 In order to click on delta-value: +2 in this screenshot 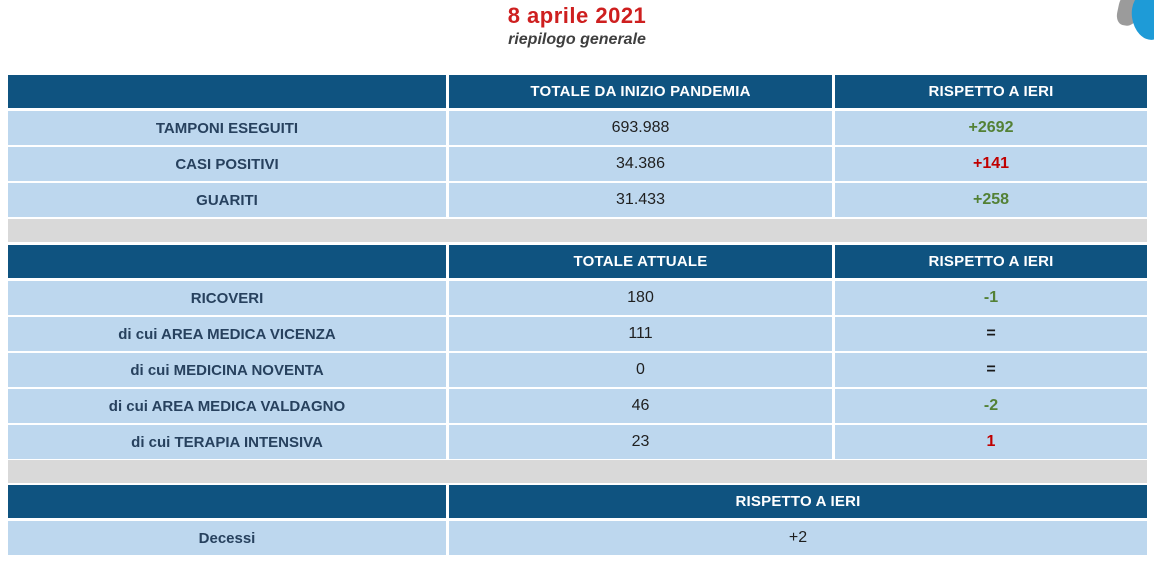, I will do `click(798, 538)`.